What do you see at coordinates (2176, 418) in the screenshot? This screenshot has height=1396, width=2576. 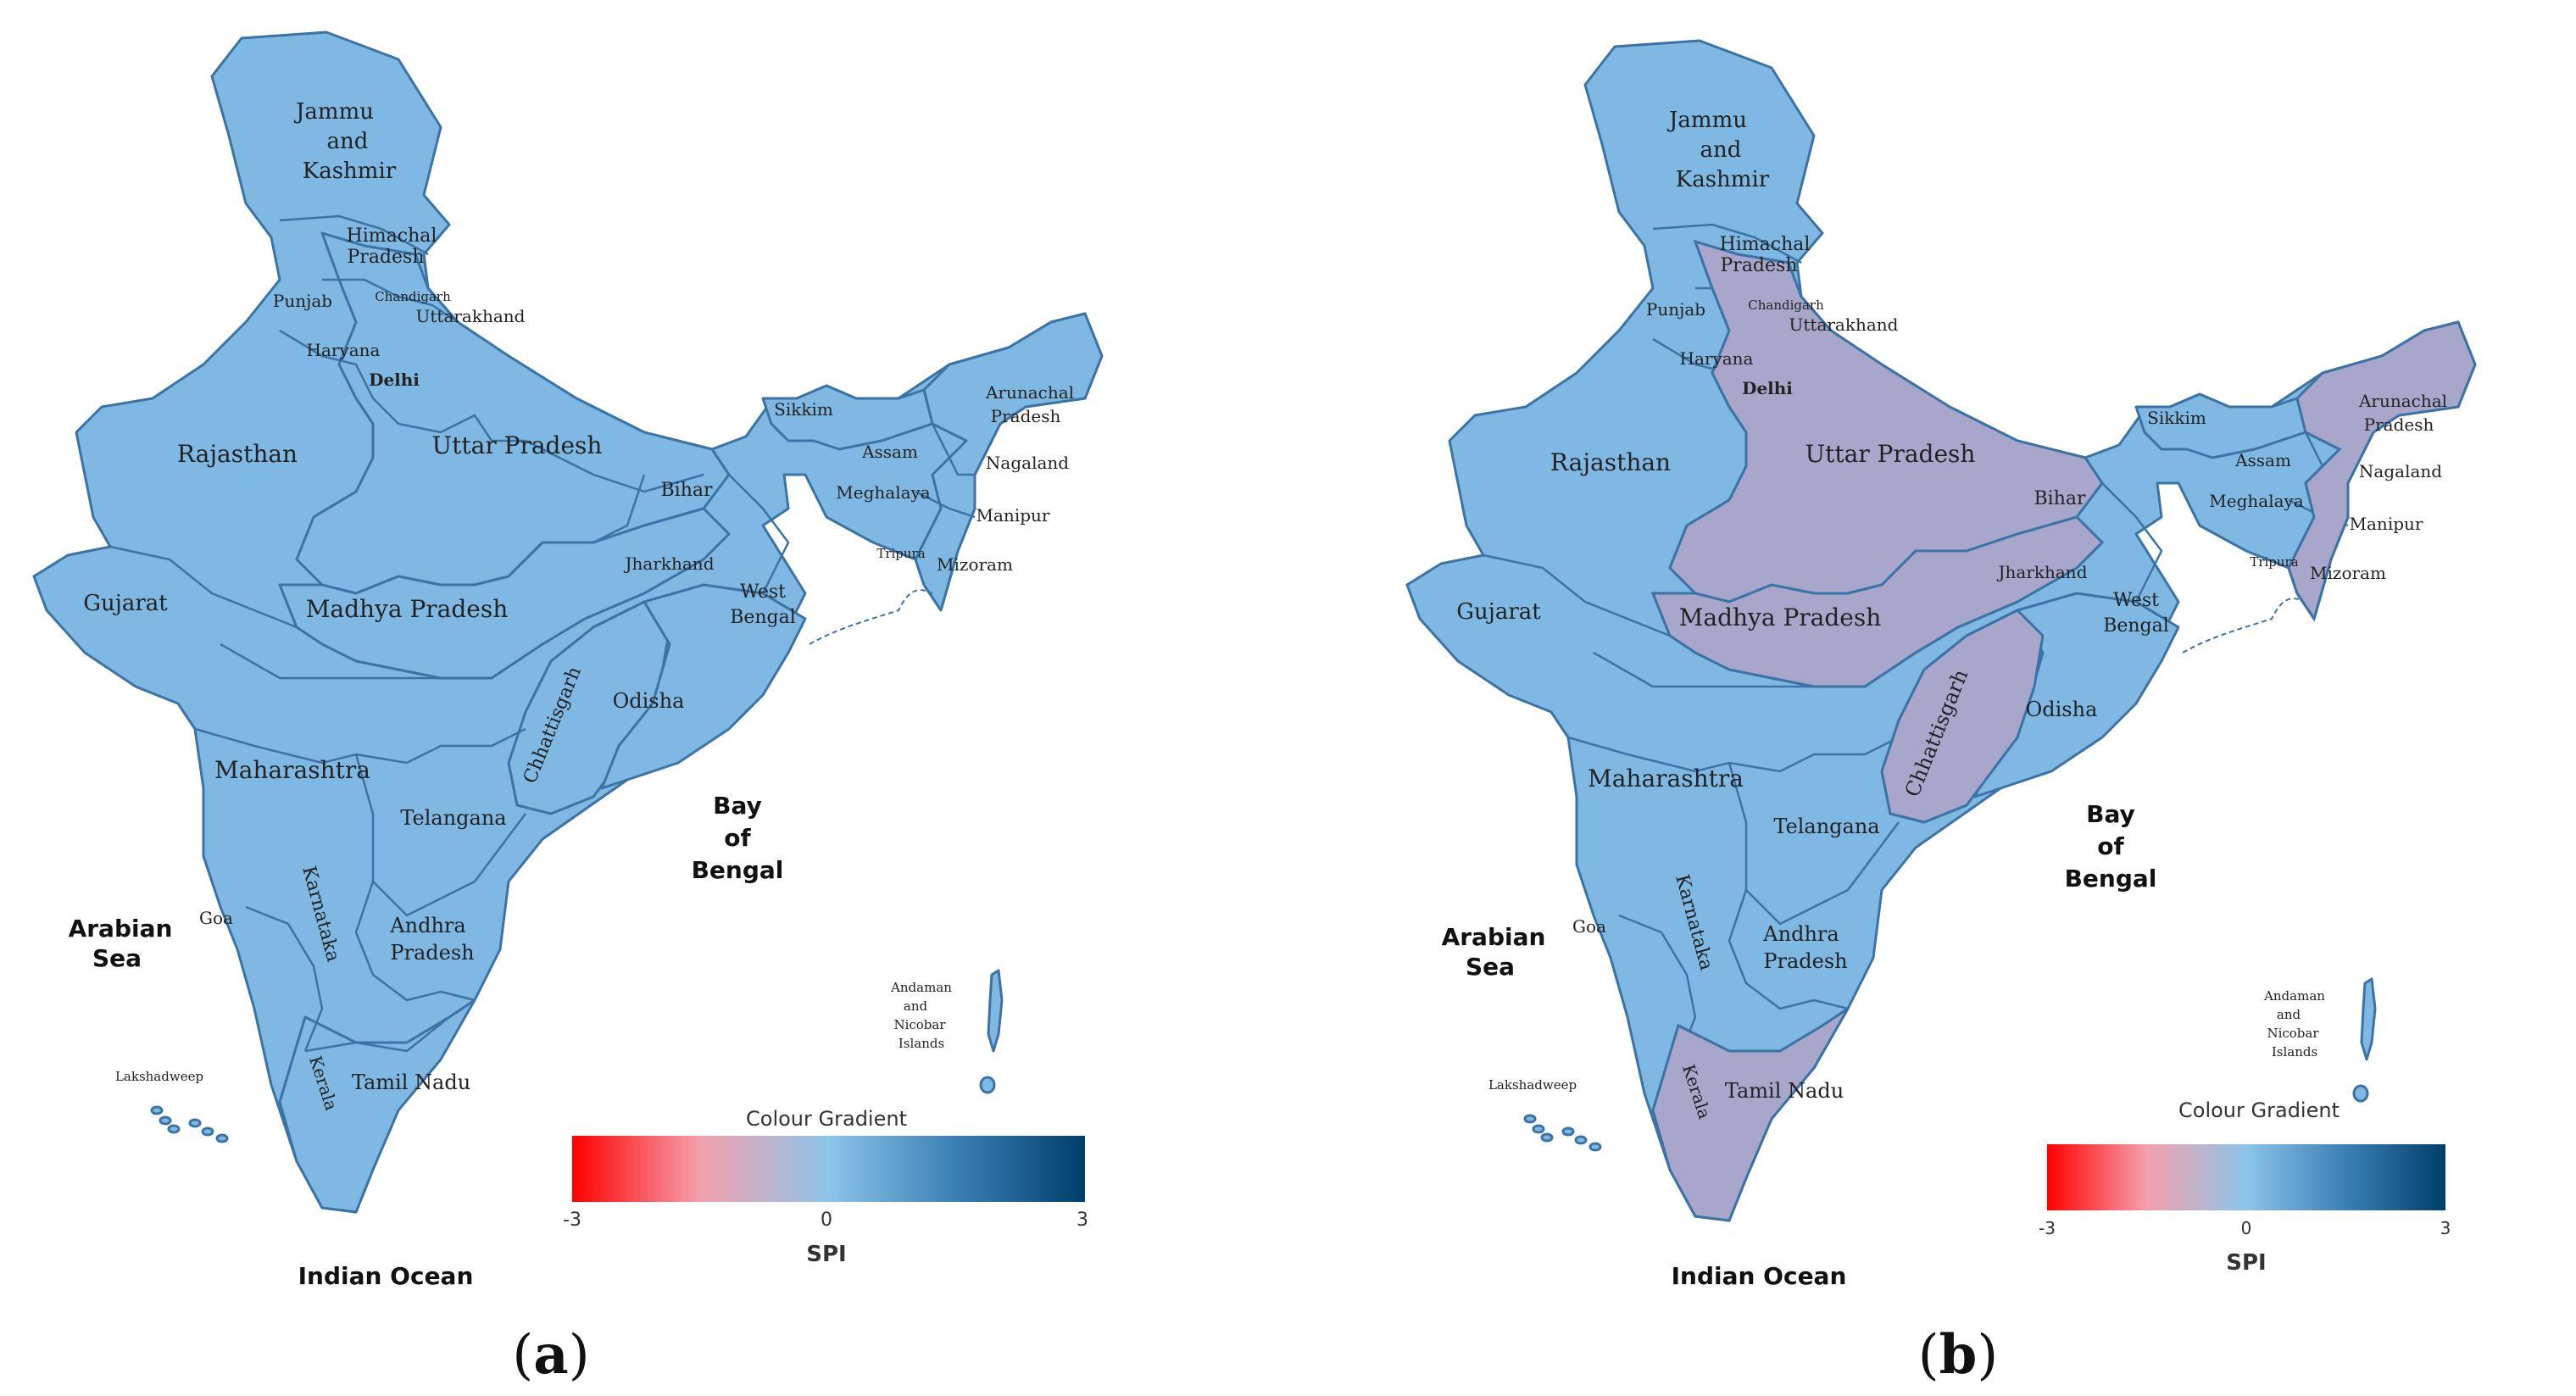 I see `label-sikkim: Sikkim` at bounding box center [2176, 418].